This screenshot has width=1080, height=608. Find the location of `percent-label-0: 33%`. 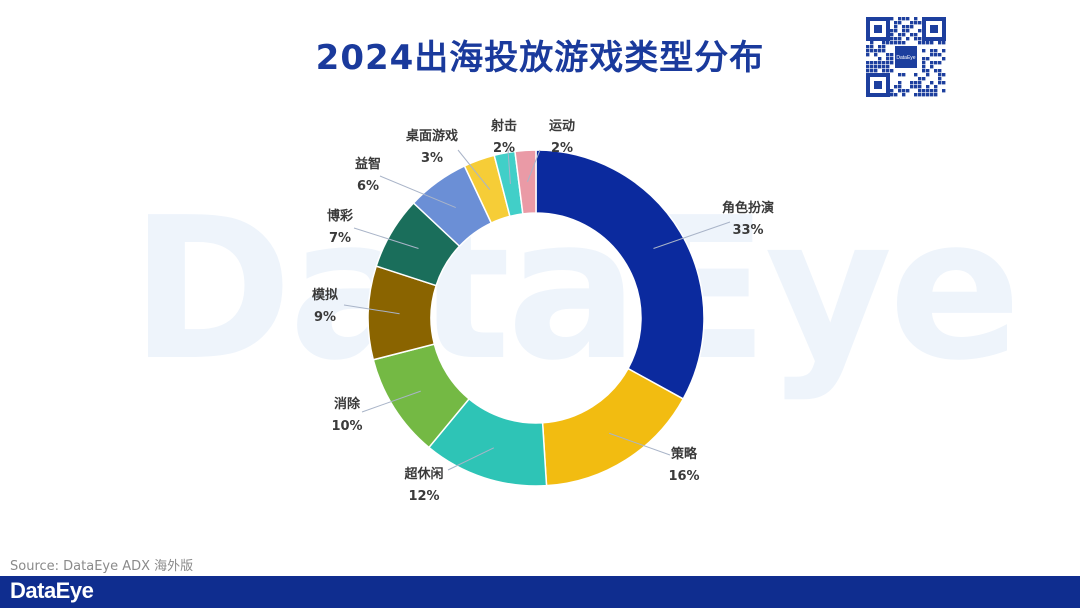

percent-label-0: 33% is located at coordinates (747, 230).